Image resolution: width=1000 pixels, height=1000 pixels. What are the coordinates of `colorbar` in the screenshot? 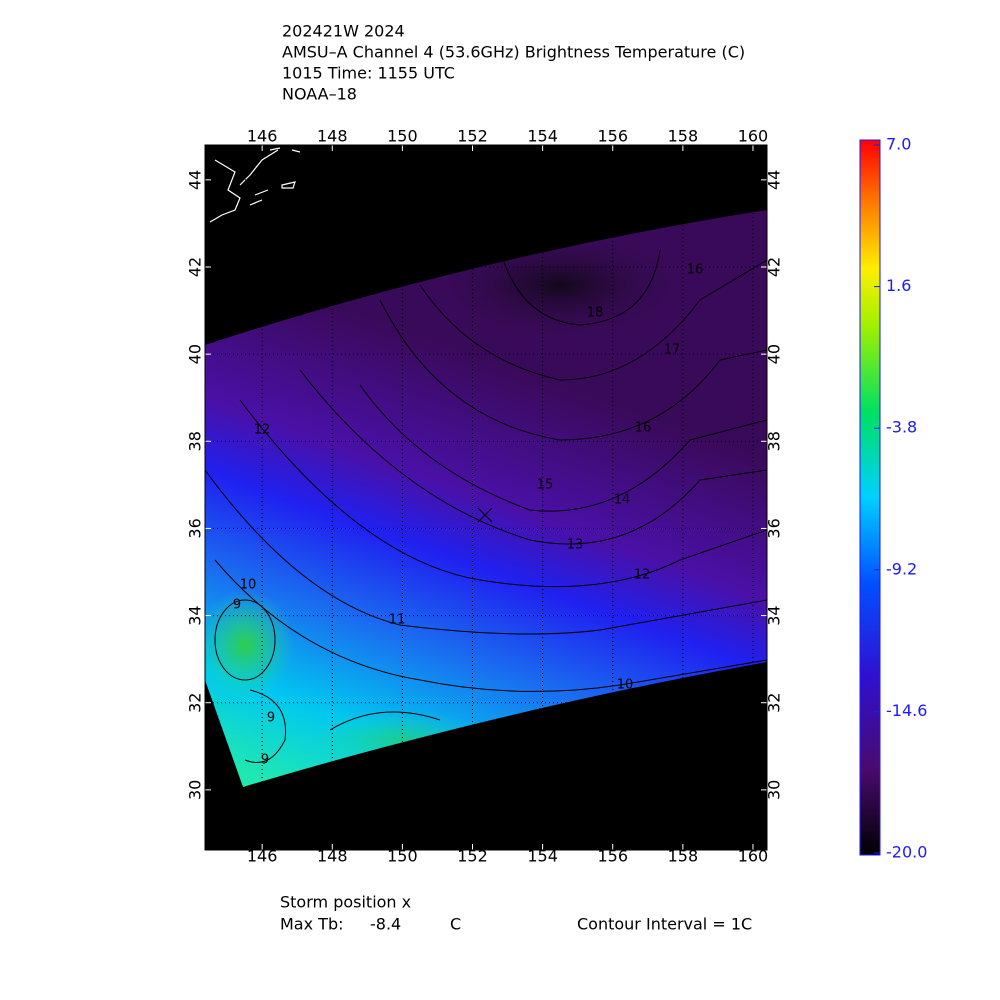 It's located at (870, 497).